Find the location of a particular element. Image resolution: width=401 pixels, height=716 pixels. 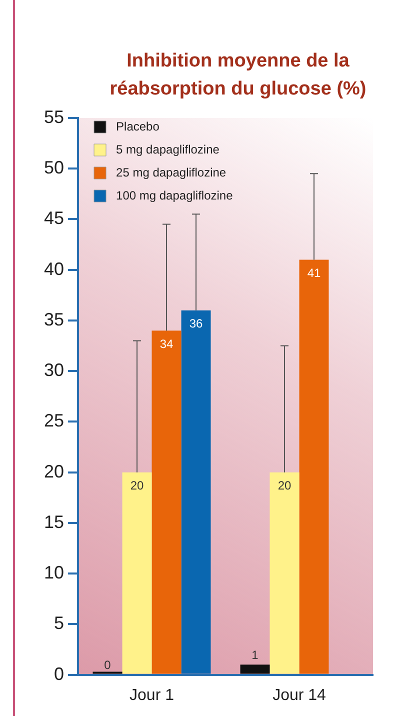

legend-label: 100 mg dapagliflozine is located at coordinates (175, 195).